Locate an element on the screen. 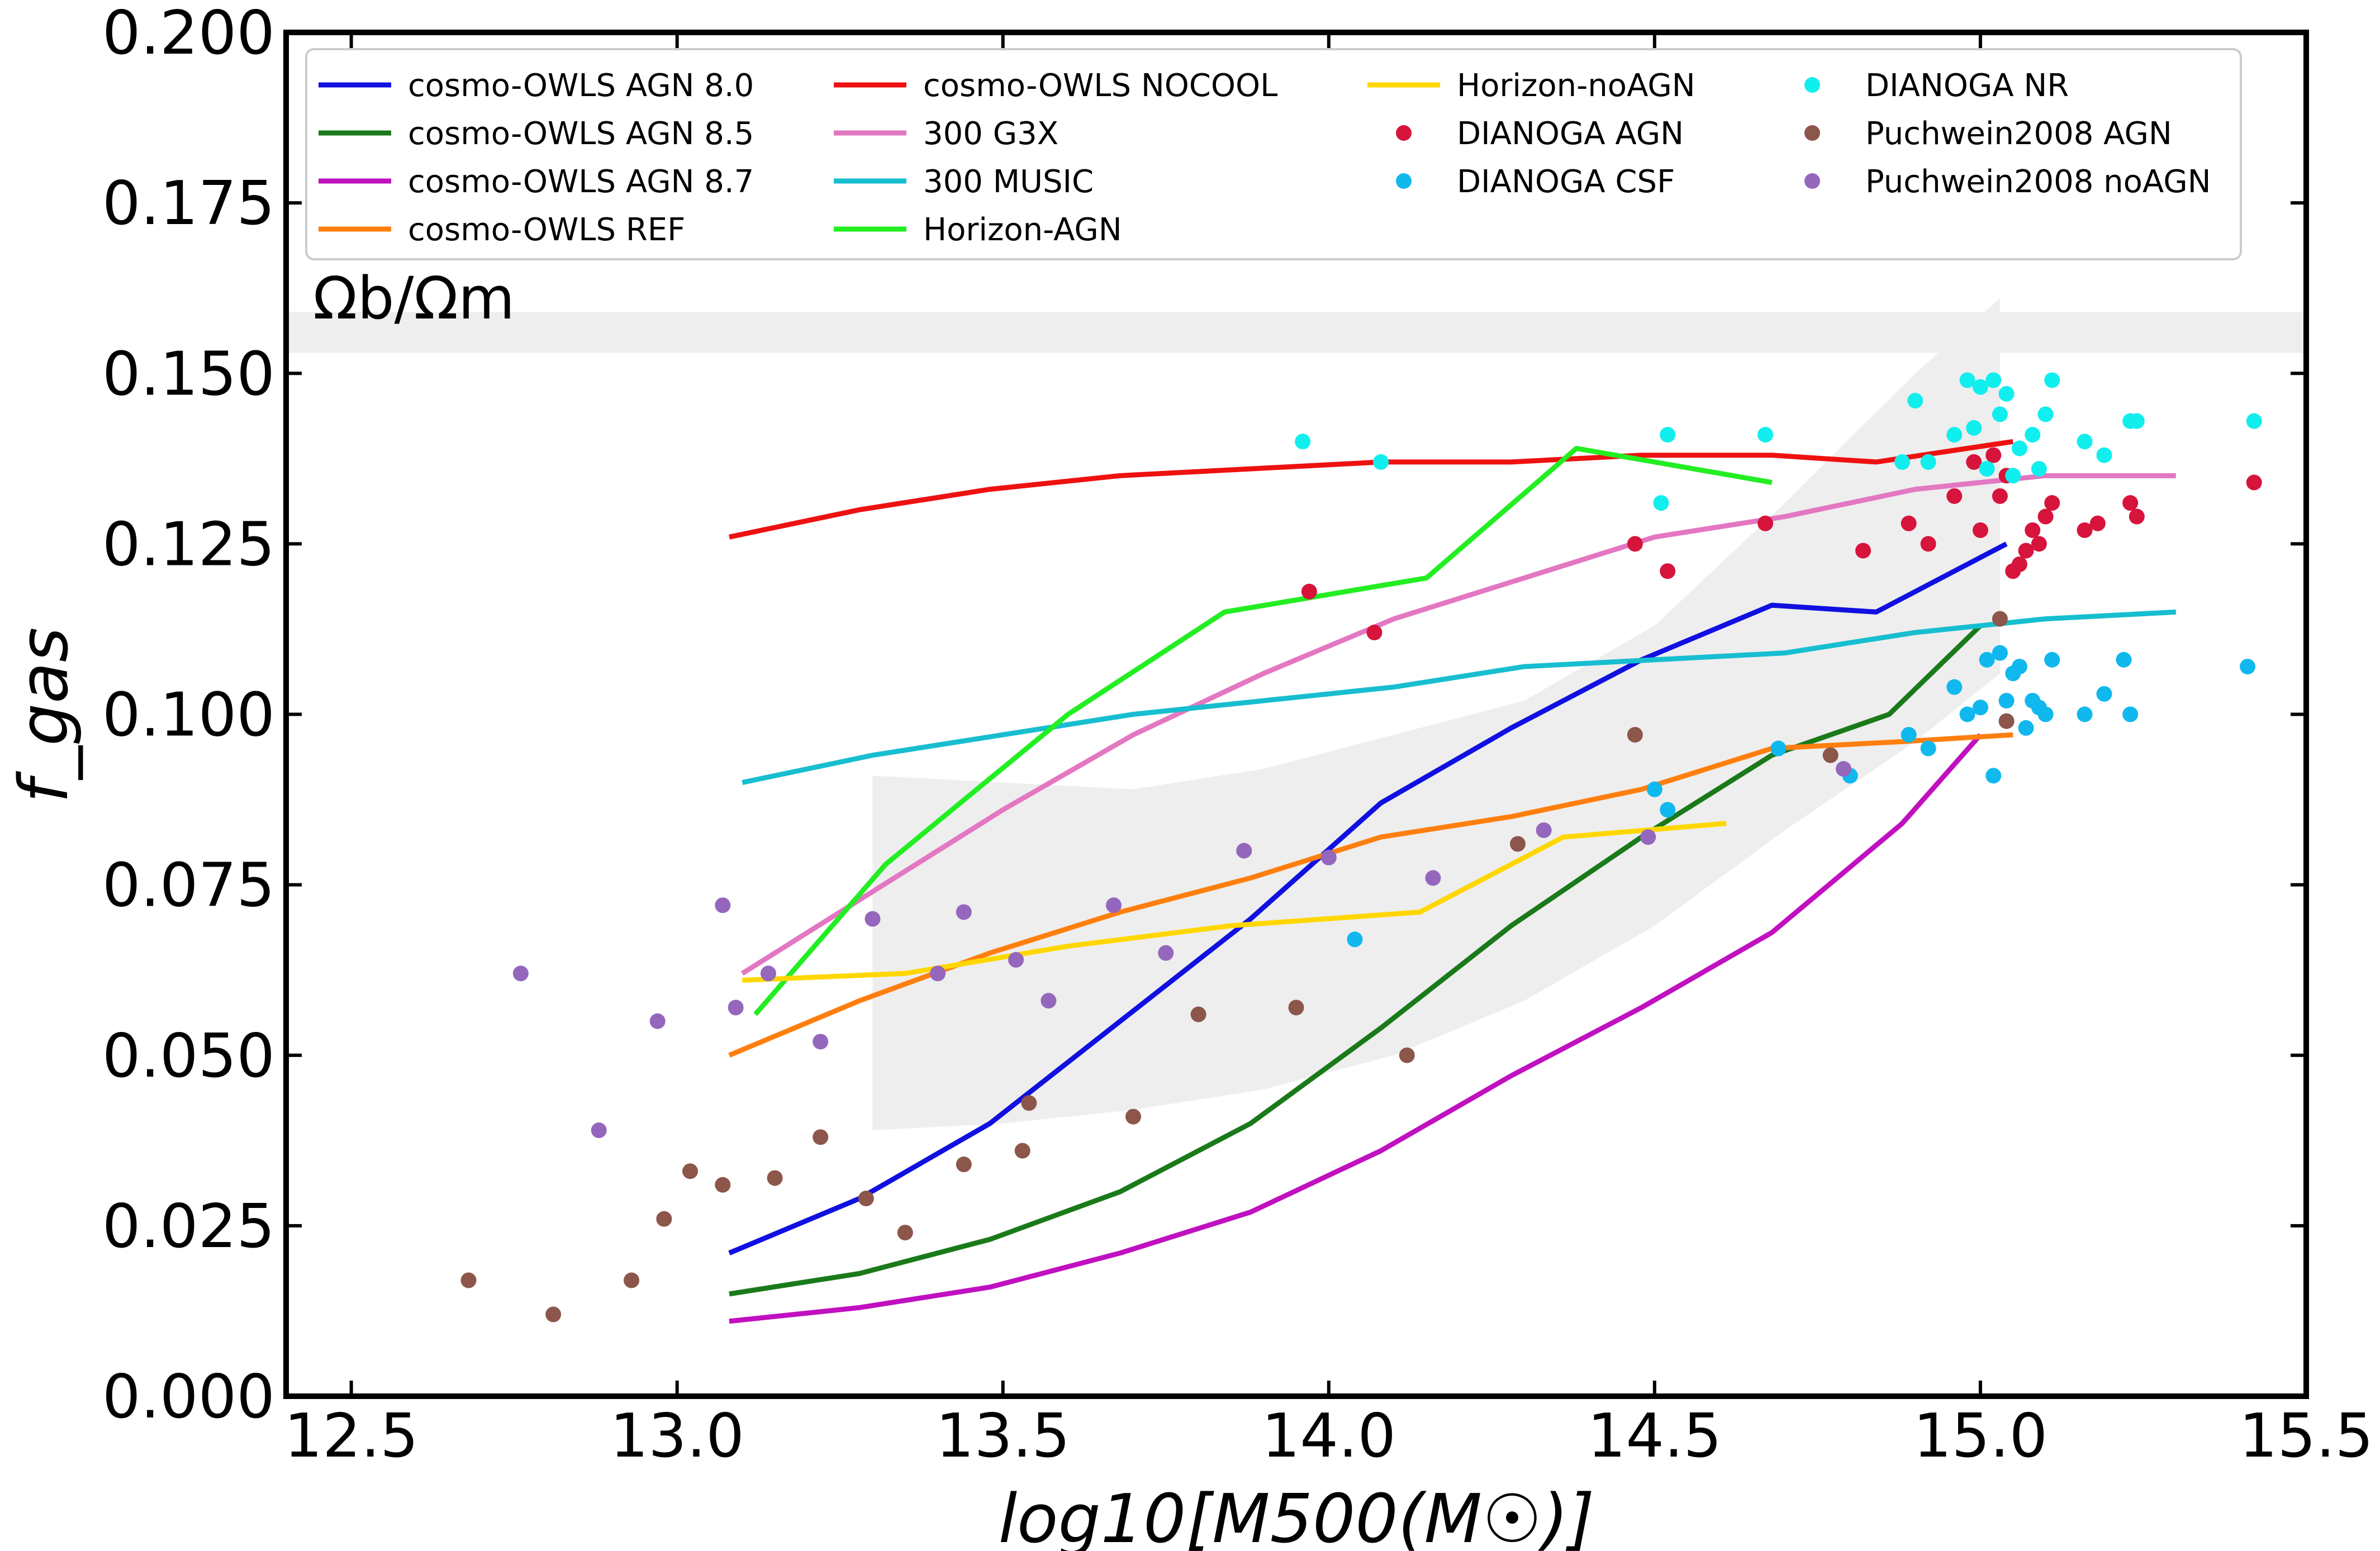 The height and width of the screenshot is (1551, 2380). legend-label-horizon-agn: Horizon-AGN is located at coordinates (1022, 230).